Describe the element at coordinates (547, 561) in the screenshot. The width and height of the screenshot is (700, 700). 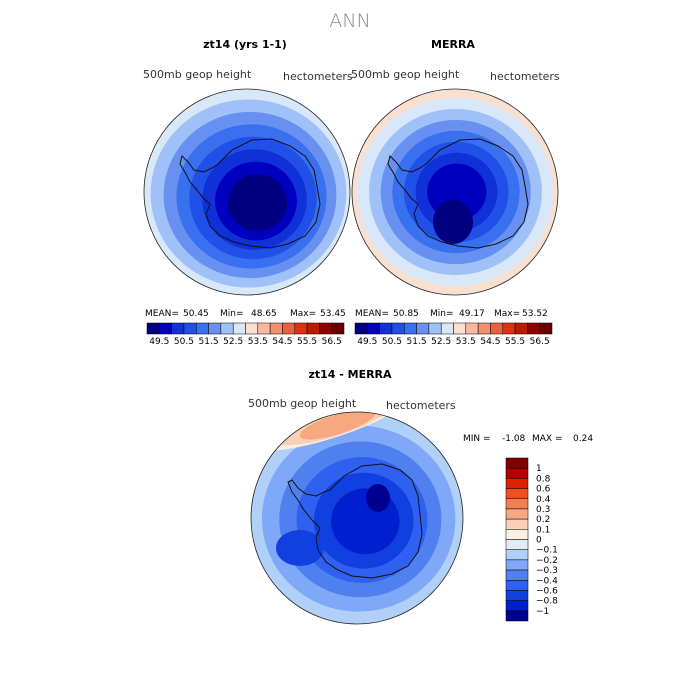
I see `colorbar-diff-tick-label: −0.2` at that location.